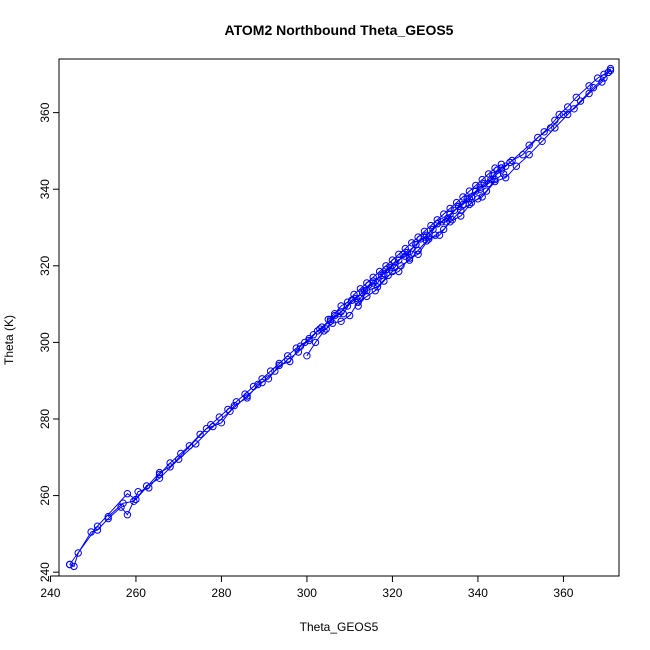  I want to click on series-line, so click(481, 192).